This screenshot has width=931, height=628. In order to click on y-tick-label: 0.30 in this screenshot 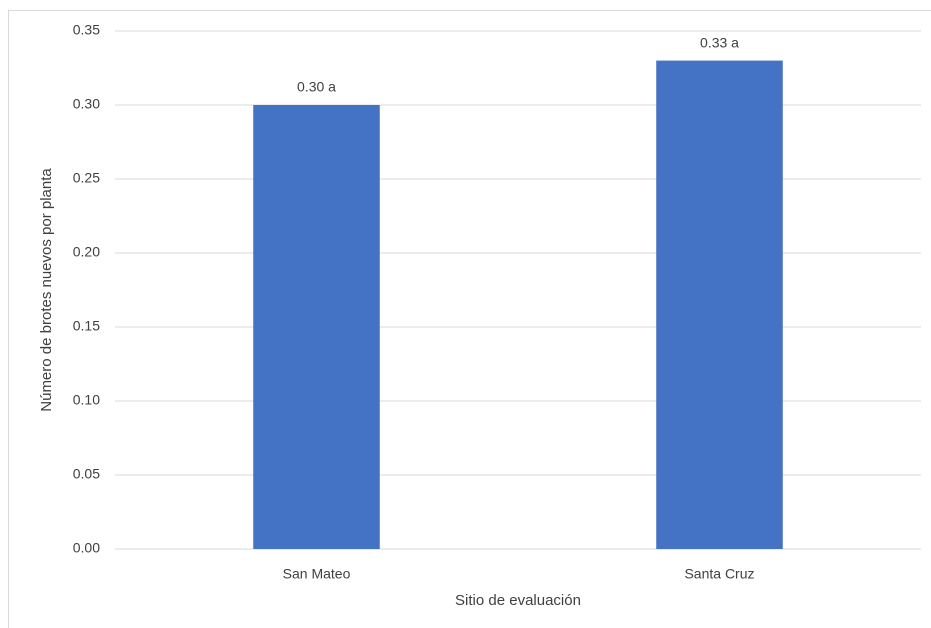, I will do `click(86, 104)`.